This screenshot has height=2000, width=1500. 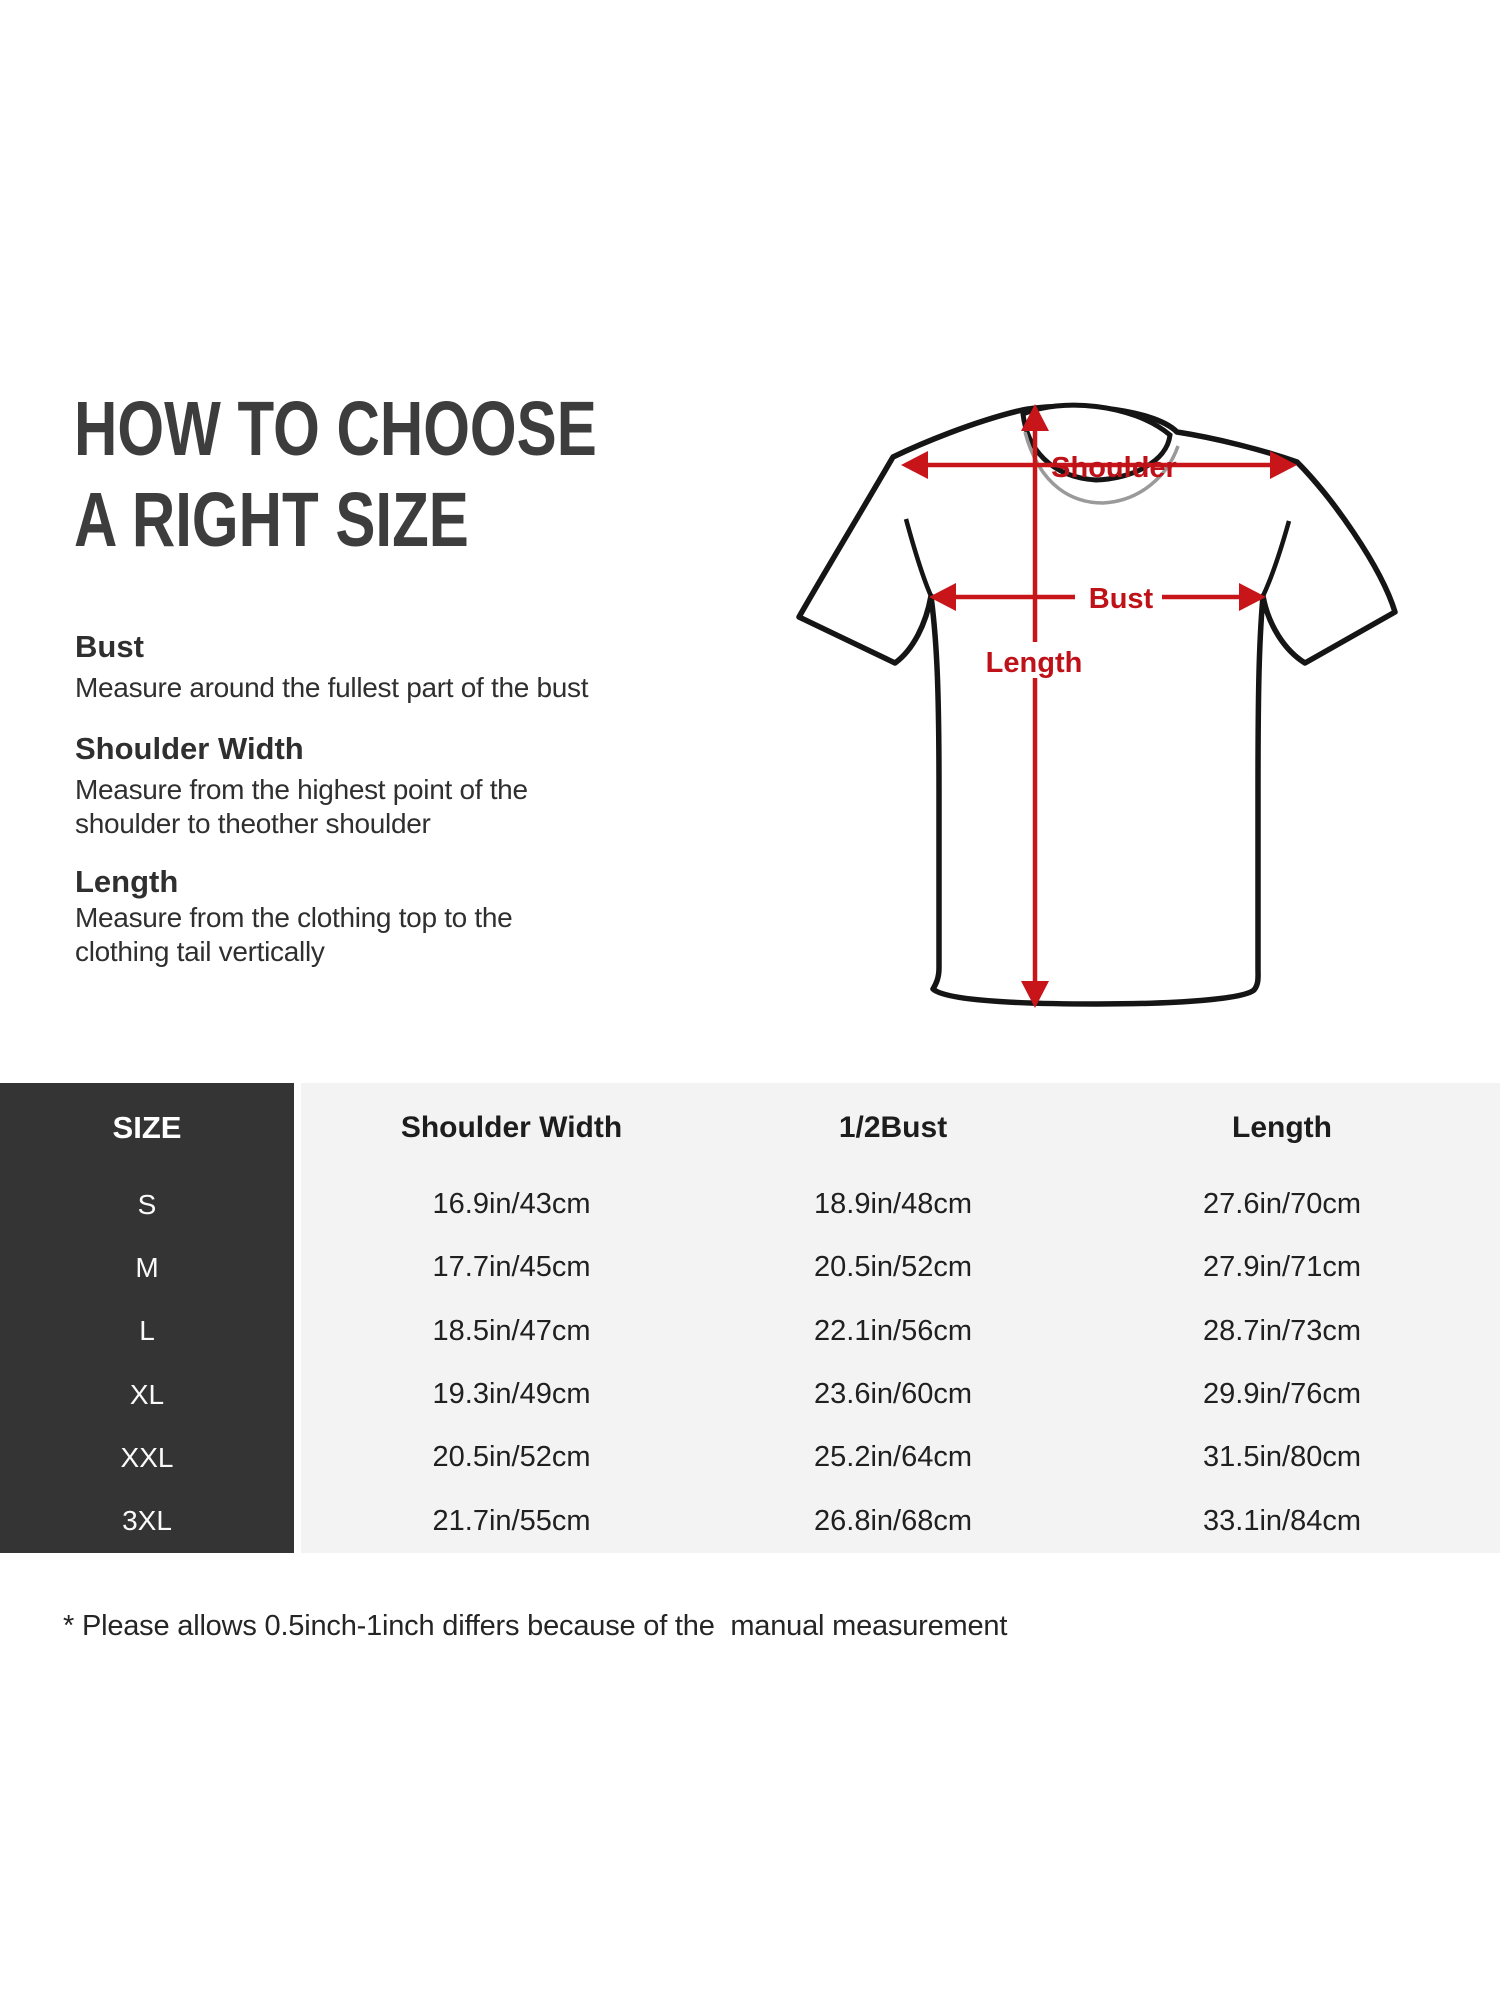 What do you see at coordinates (109, 646) in the screenshot?
I see `instruction-title-bust: Bust` at bounding box center [109, 646].